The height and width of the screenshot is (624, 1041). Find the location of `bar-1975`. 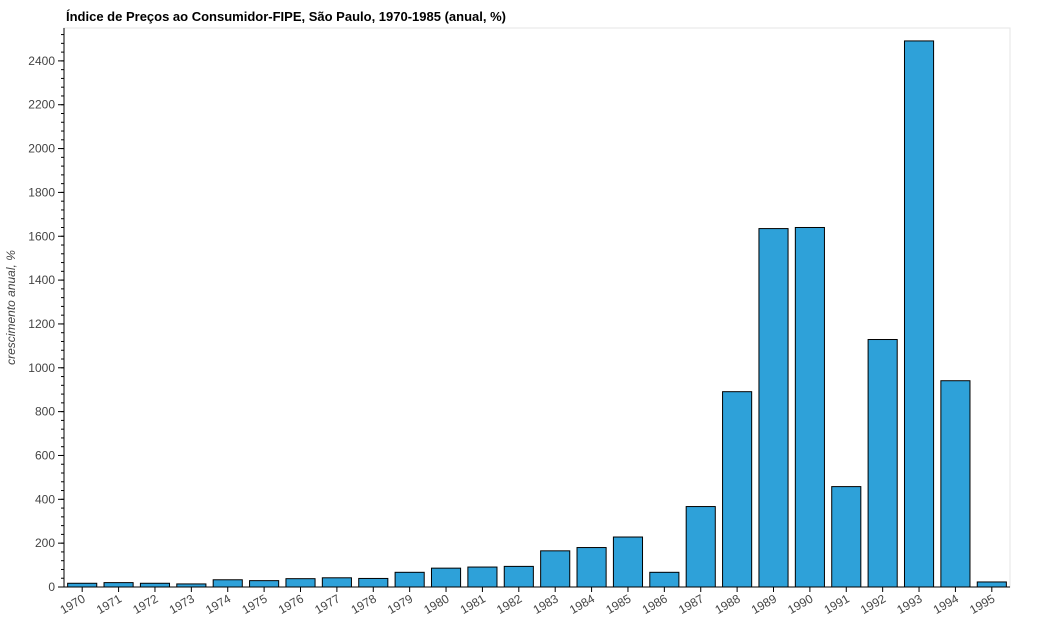

bar-1975 is located at coordinates (264, 584).